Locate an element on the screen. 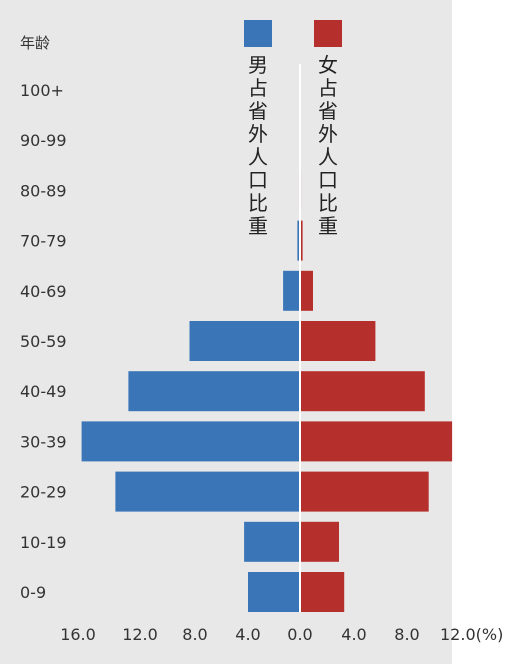 Image resolution: width=505 pixels, height=664 pixels. x-tick-labels: 16.0 12.0 8.0 4.0 0.0 4.0 8.0 12.0(%) is located at coordinates (281, 634).